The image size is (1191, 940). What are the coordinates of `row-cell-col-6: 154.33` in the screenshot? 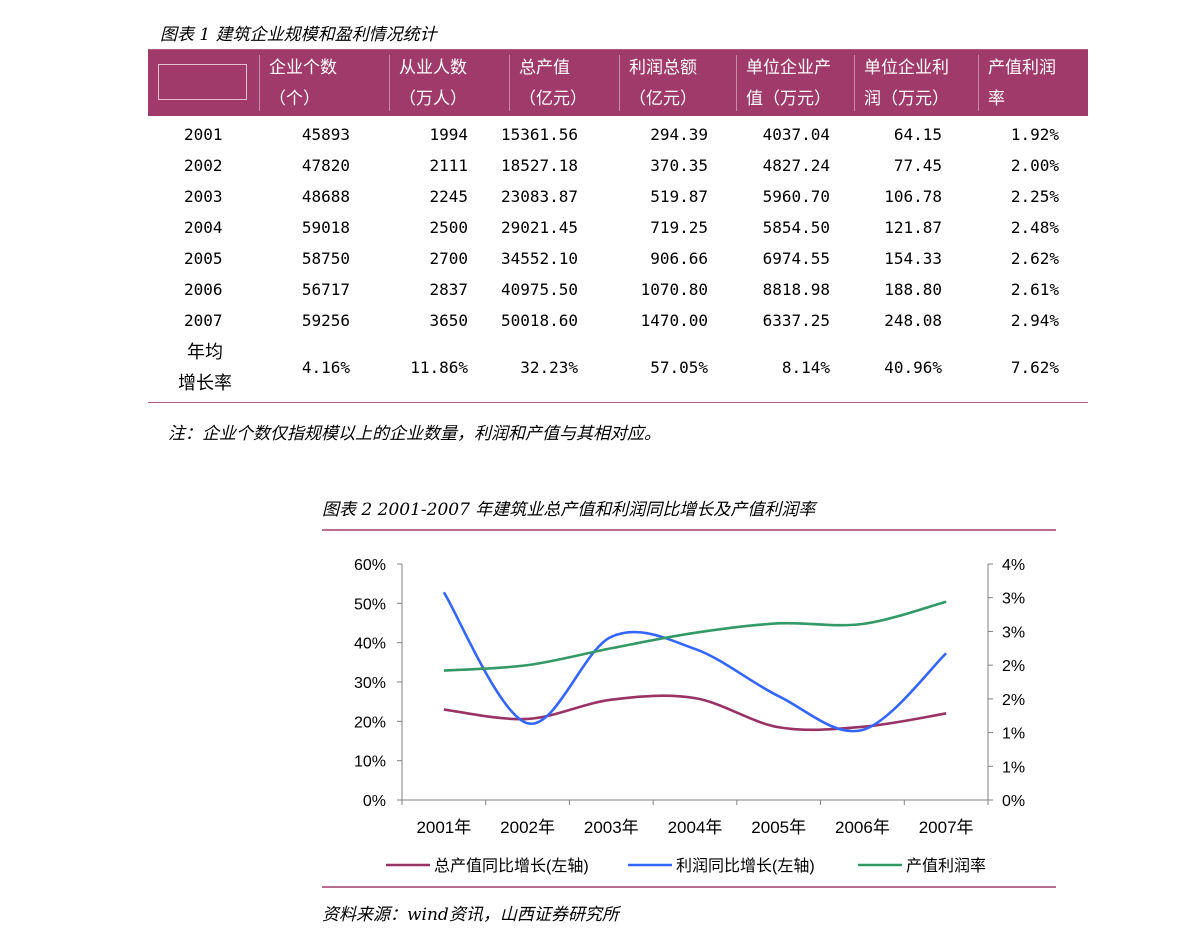 It's located at (913, 258).